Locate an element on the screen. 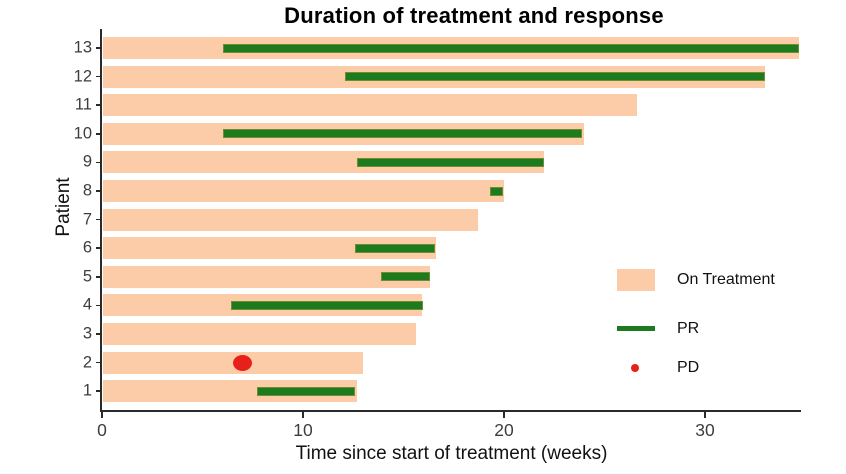  y-tick-label: 11 is located at coordinates (83, 104).